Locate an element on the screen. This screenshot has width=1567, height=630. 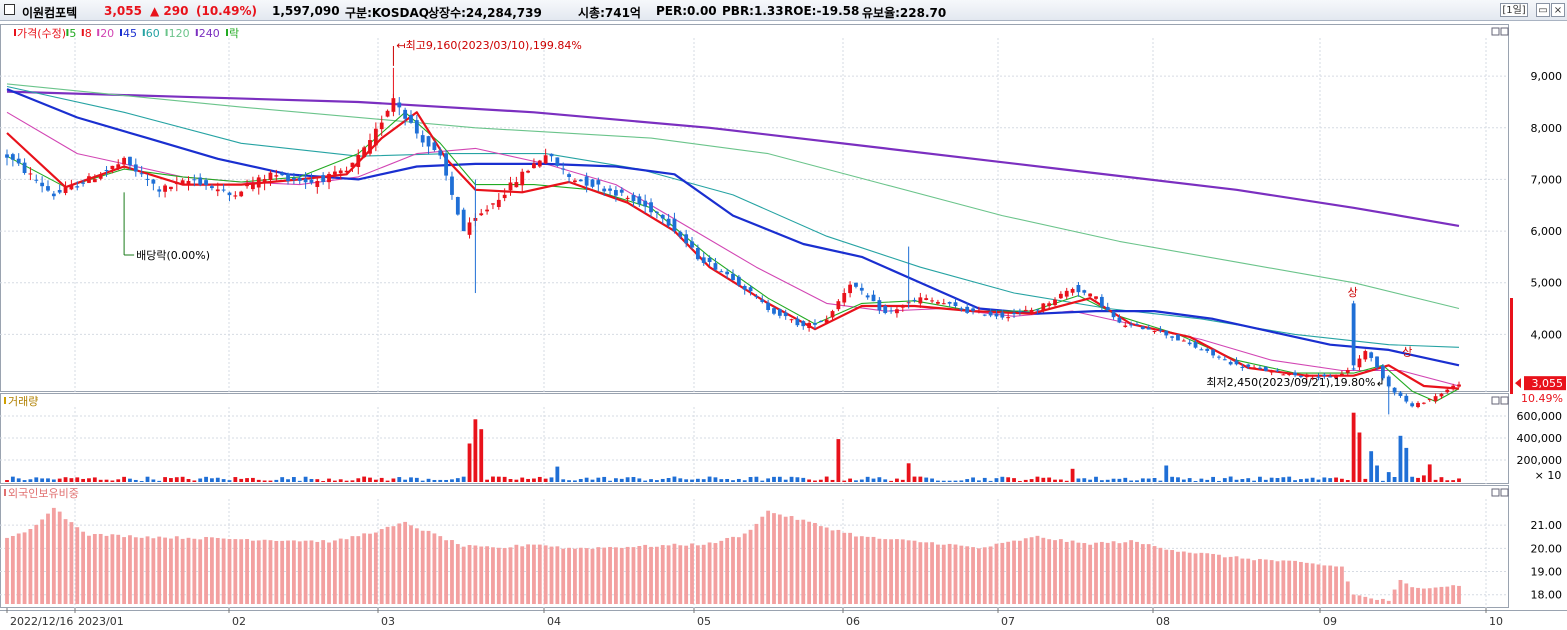
price-change-pct: (10.49%) is located at coordinates (226, 11).